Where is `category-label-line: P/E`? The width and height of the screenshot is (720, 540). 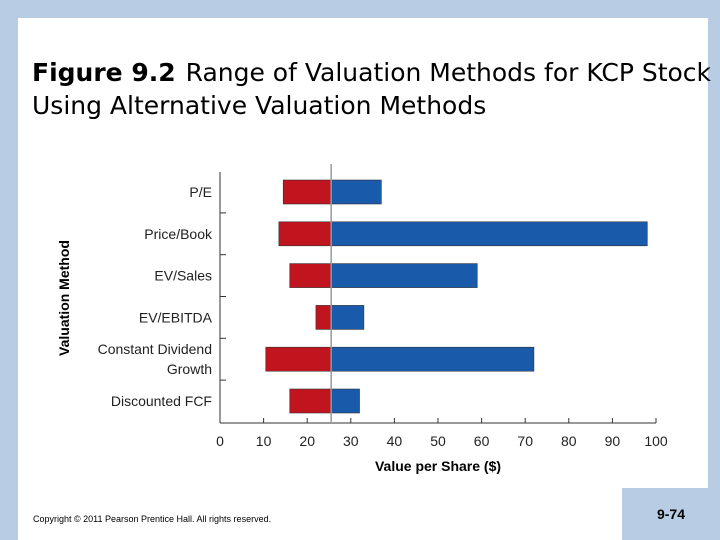
category-label-line: P/E is located at coordinates (200, 192).